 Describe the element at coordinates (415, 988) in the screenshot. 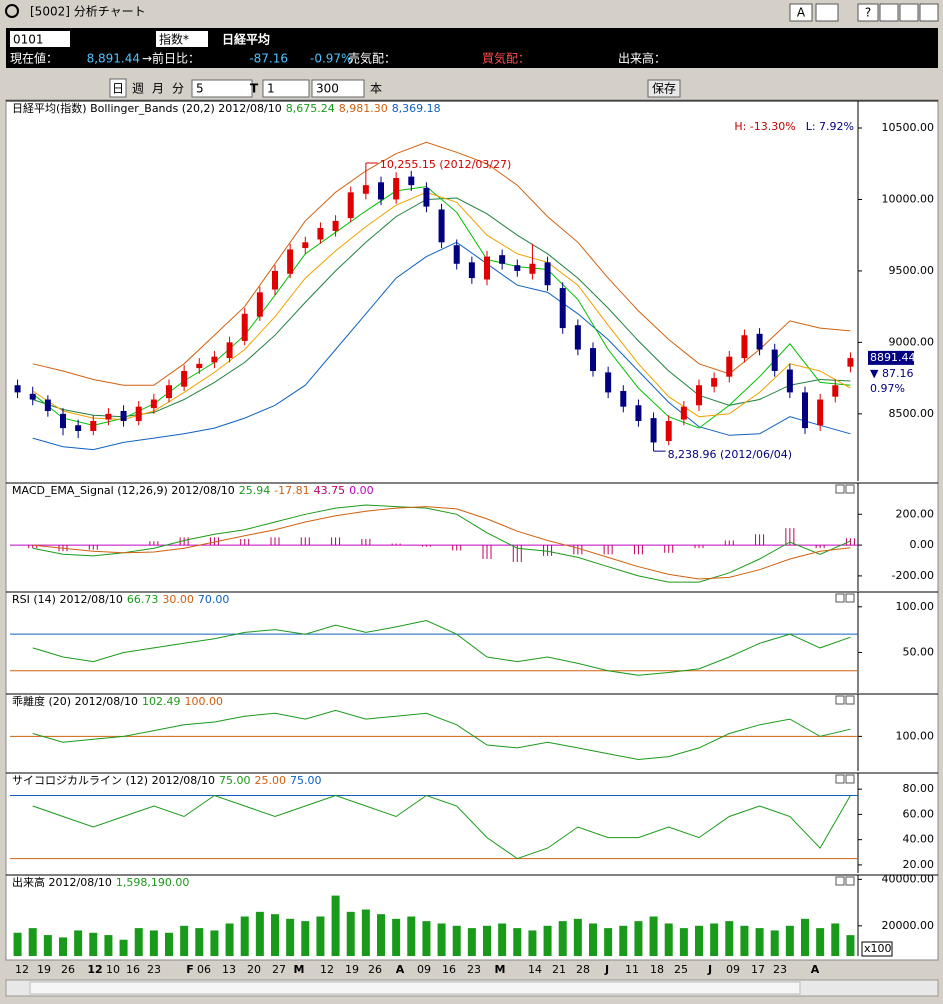

I see `scroll-track` at that location.